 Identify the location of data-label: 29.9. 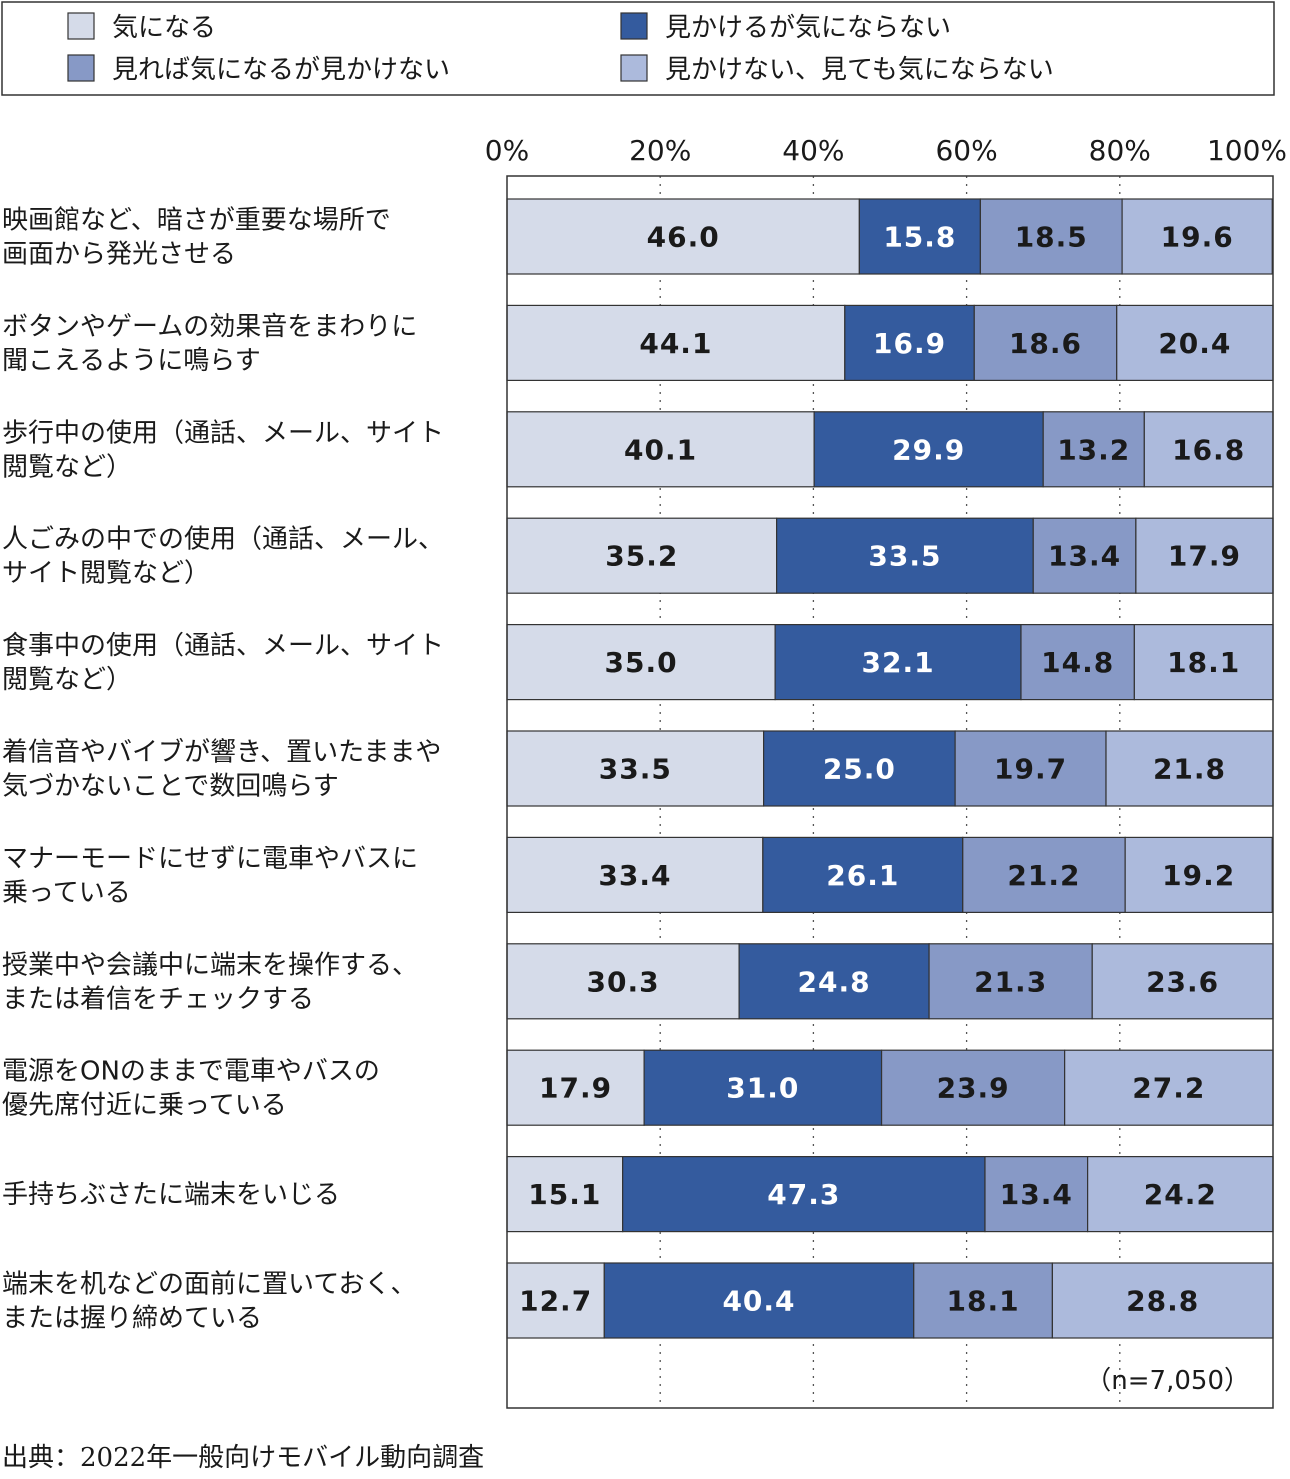
(928, 449).